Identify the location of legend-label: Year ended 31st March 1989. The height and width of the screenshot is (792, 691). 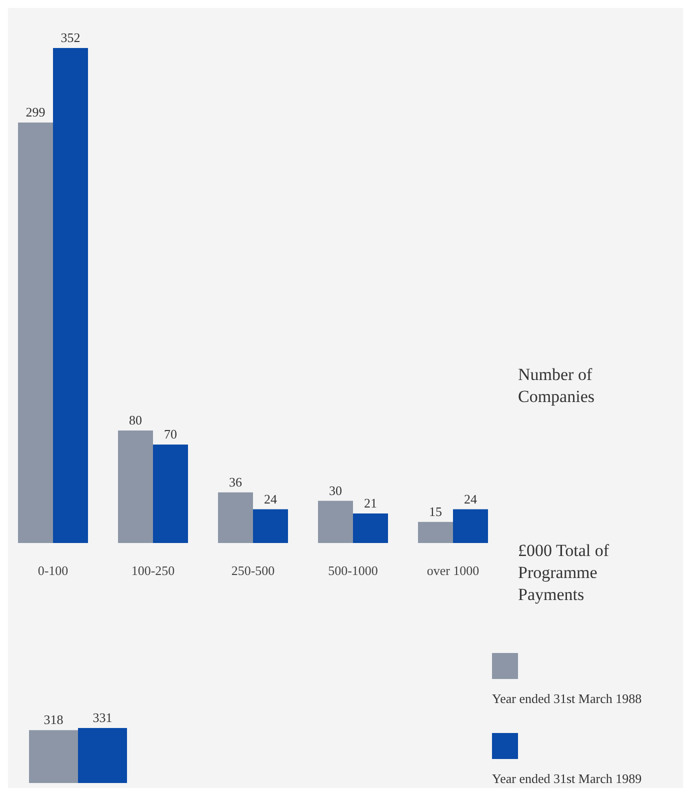
(567, 778).